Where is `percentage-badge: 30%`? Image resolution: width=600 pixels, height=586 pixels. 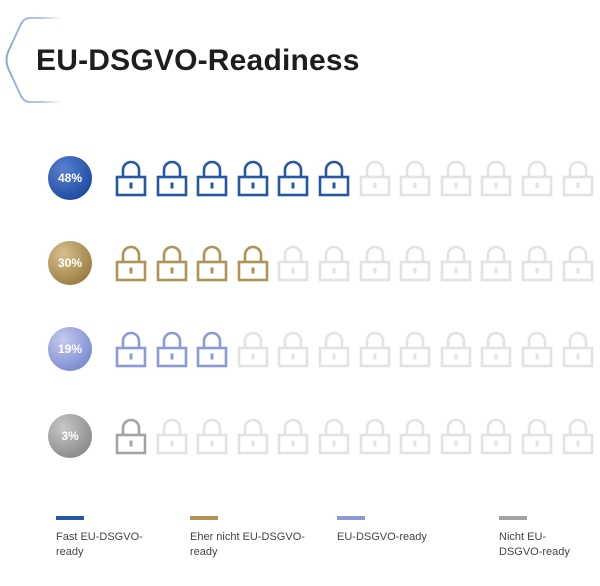
percentage-badge: 30% is located at coordinates (70, 263).